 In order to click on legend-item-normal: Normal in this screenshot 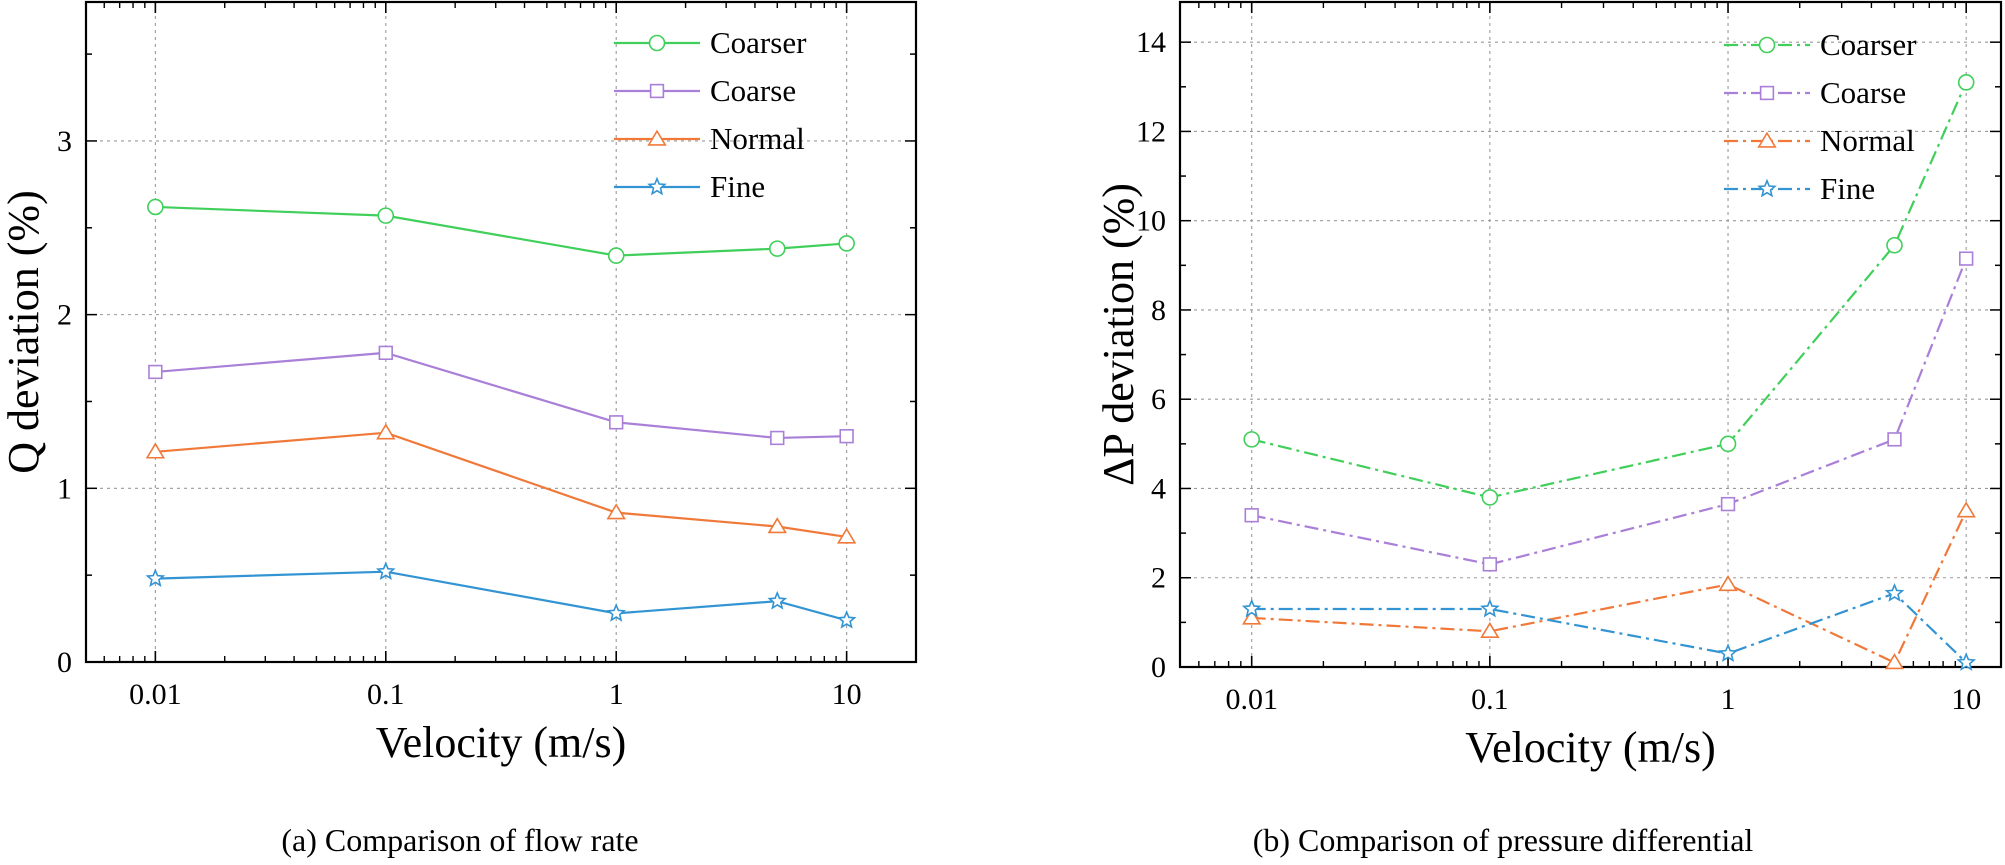, I will do `click(1819, 140)`.